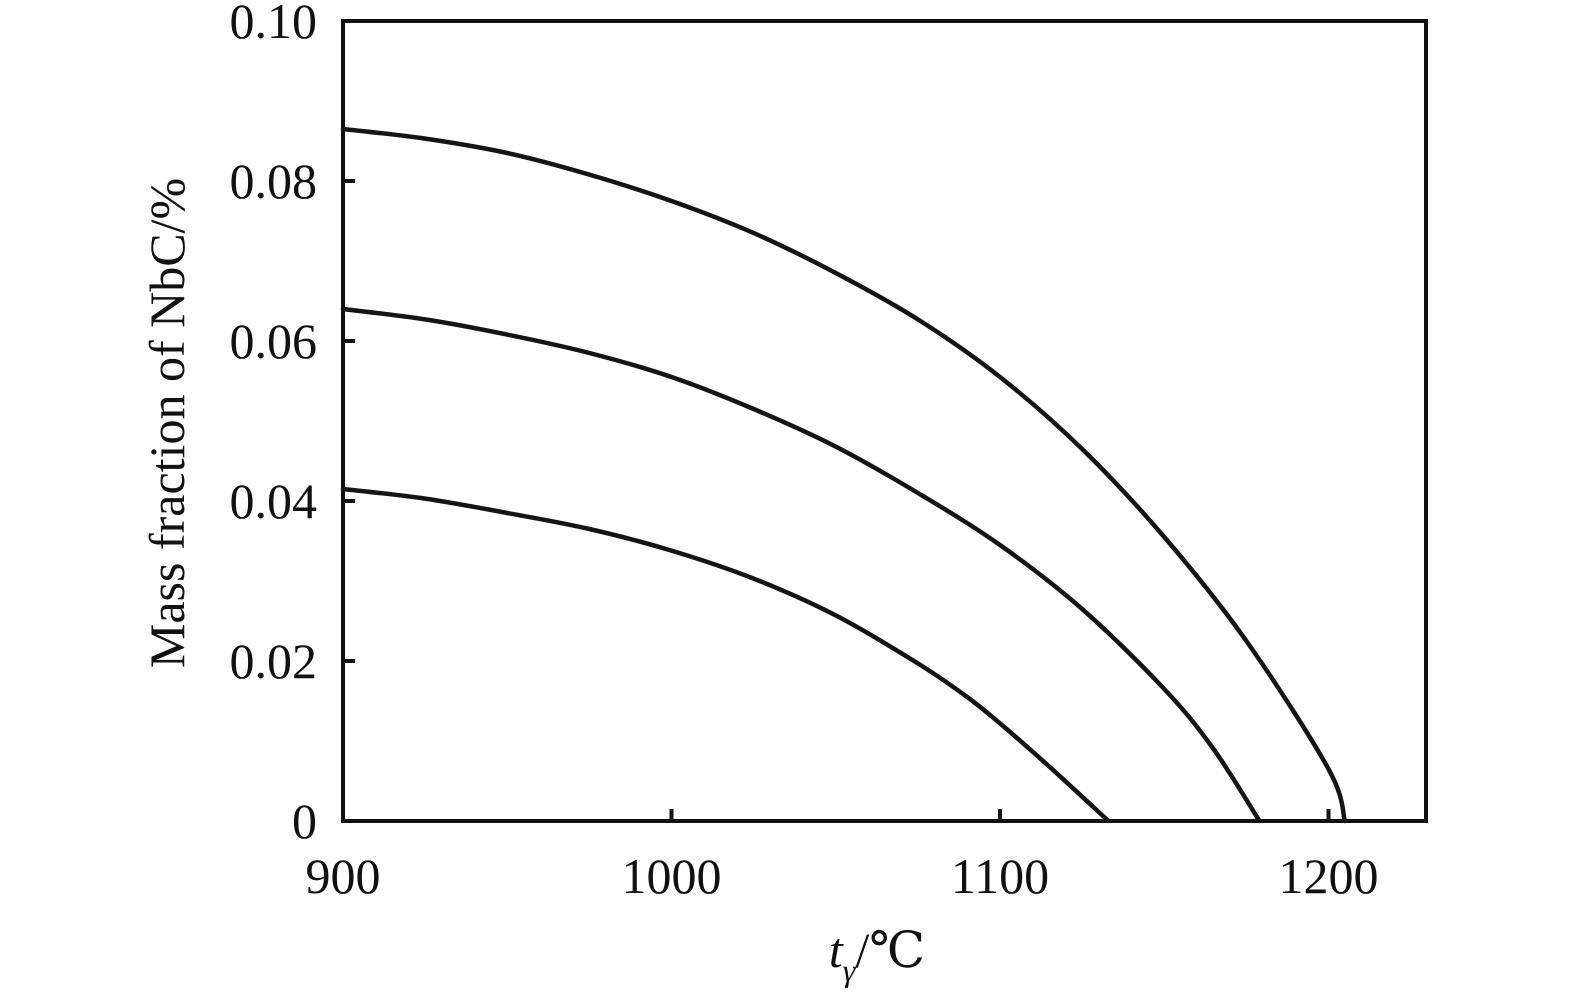 Image resolution: width=1575 pixels, height=999 pixels. I want to click on y-tick-label: 0.04, so click(274, 501).